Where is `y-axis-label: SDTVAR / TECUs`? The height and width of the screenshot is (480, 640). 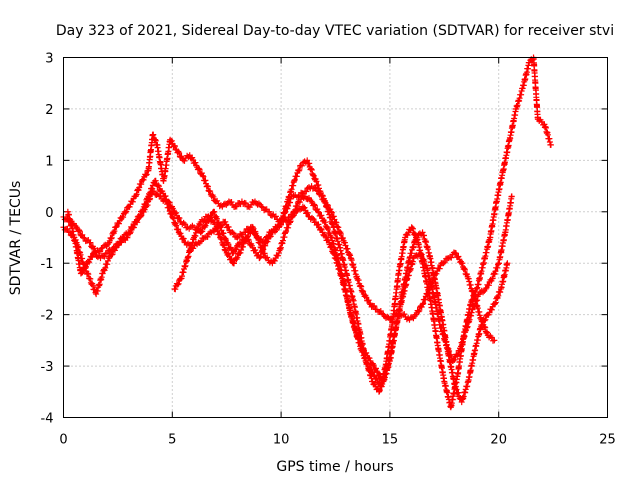 y-axis-label: SDTVAR / TECUs is located at coordinates (16, 238).